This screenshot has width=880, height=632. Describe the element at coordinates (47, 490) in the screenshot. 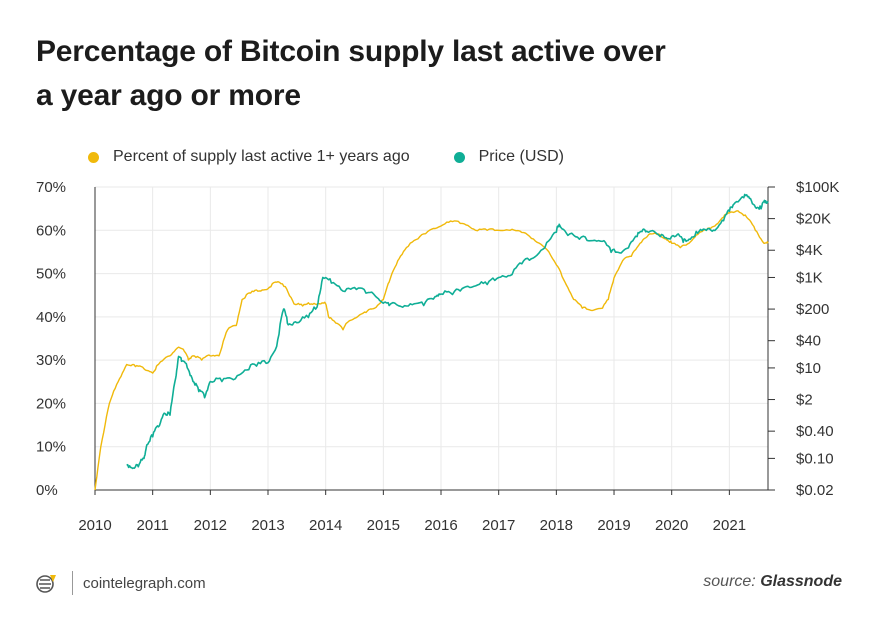

I see `y-left-tick-label-0: 0%` at that location.